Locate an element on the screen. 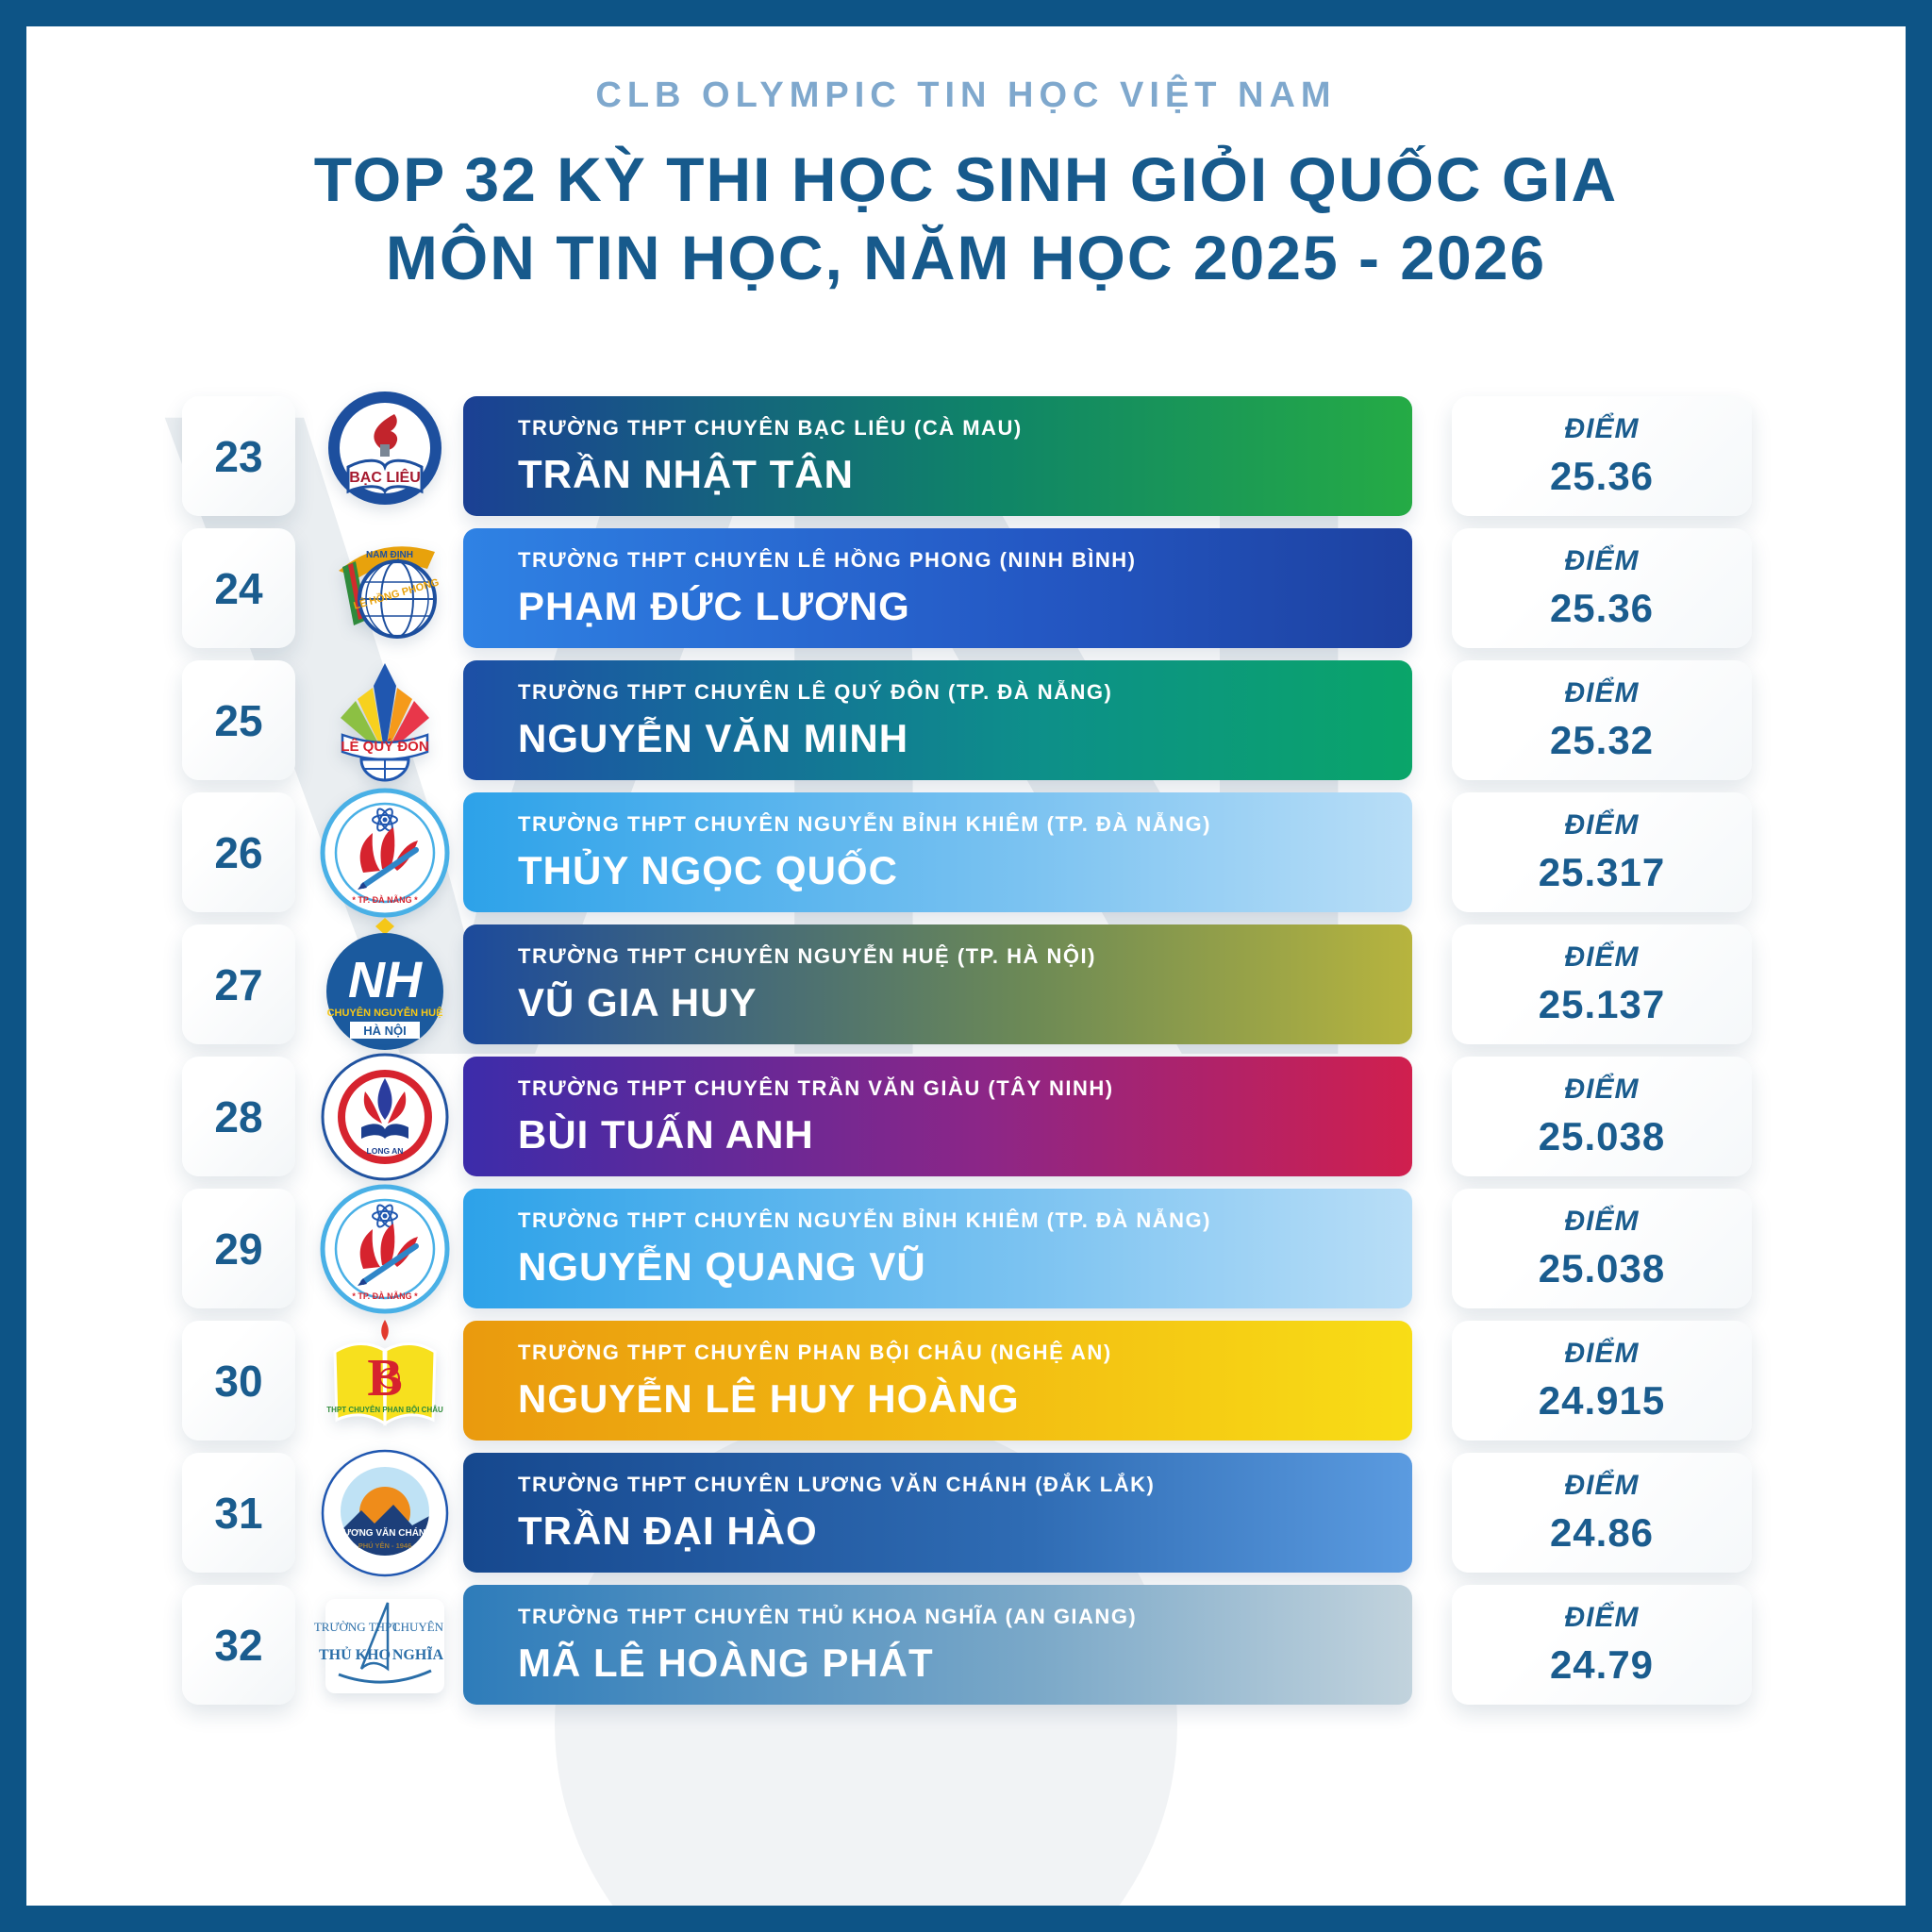 The height and width of the screenshot is (1932, 1932). school-logo-nguyen-binh-khiem-icon: * TP. ĐÀ NẴNG * is located at coordinates (385, 853).